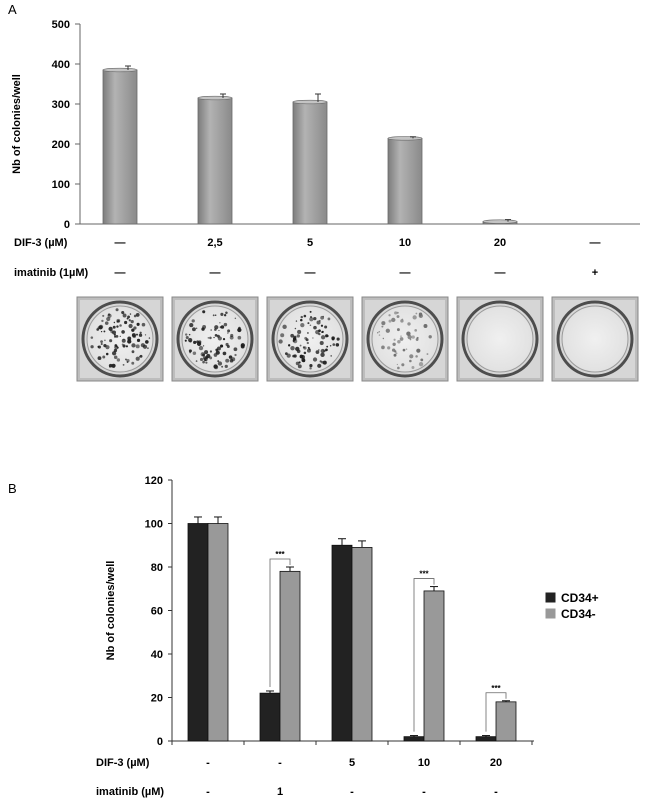 Image resolution: width=650 pixels, height=807 pixels. What do you see at coordinates (299, 777) in the screenshot?
I see `panel-b-condition-rows: DIF-3 (µM) - - 5 10 20 imatinib (µM) - 1 - - -` at bounding box center [299, 777].